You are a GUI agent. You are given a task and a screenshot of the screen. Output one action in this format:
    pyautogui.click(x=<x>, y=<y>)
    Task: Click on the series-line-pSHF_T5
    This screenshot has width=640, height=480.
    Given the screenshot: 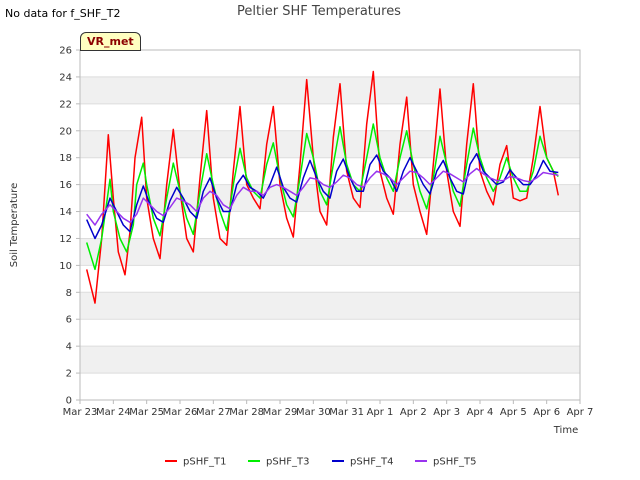 What is the action you would take?
    pyautogui.click(x=322, y=196)
    